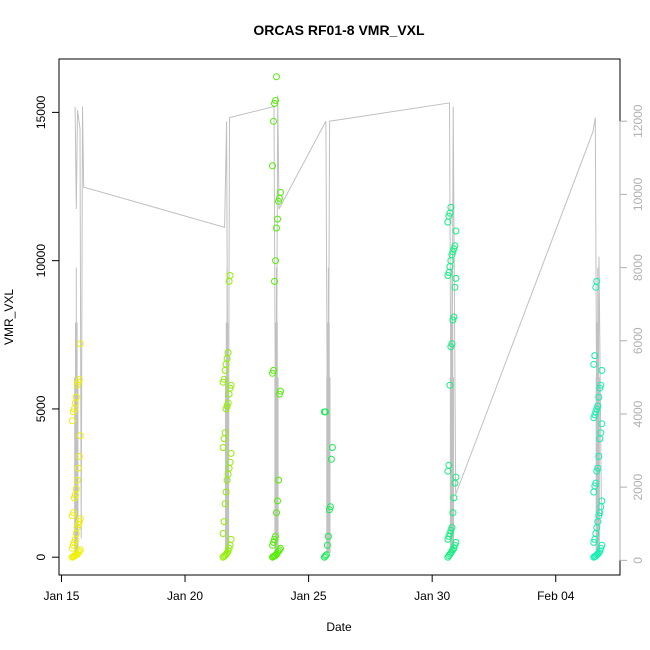 This screenshot has height=650, width=650. I want to click on right-y-tick-label: 6000, so click(638, 340).